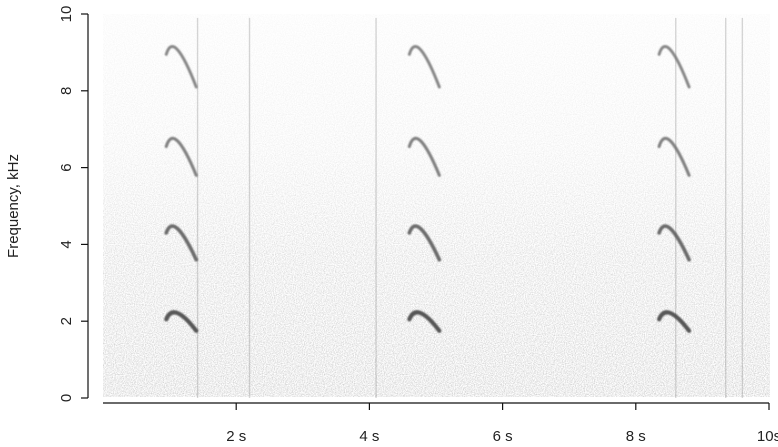  What do you see at coordinates (73, 204) in the screenshot?
I see `y-ticks: 0 2 4 6 8 10` at bounding box center [73, 204].